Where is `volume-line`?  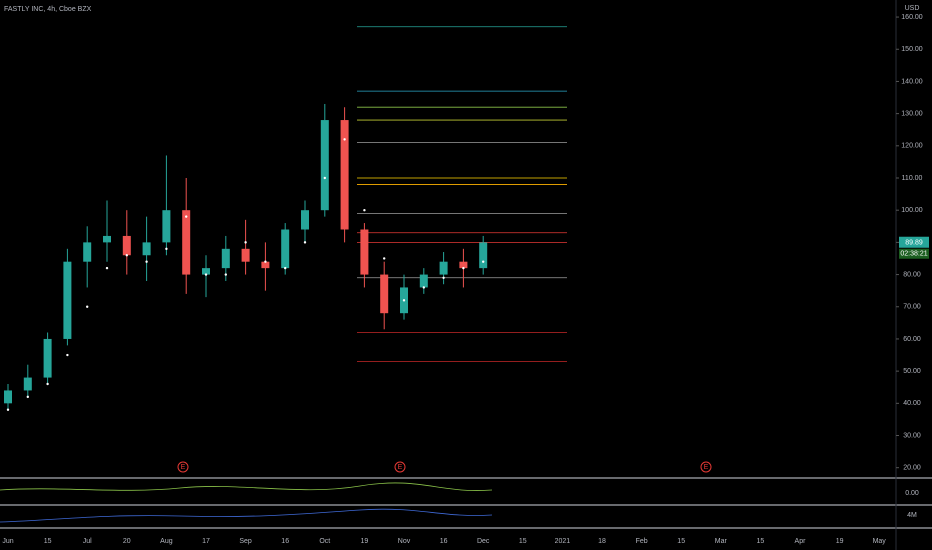
volume-line is located at coordinates (246, 515).